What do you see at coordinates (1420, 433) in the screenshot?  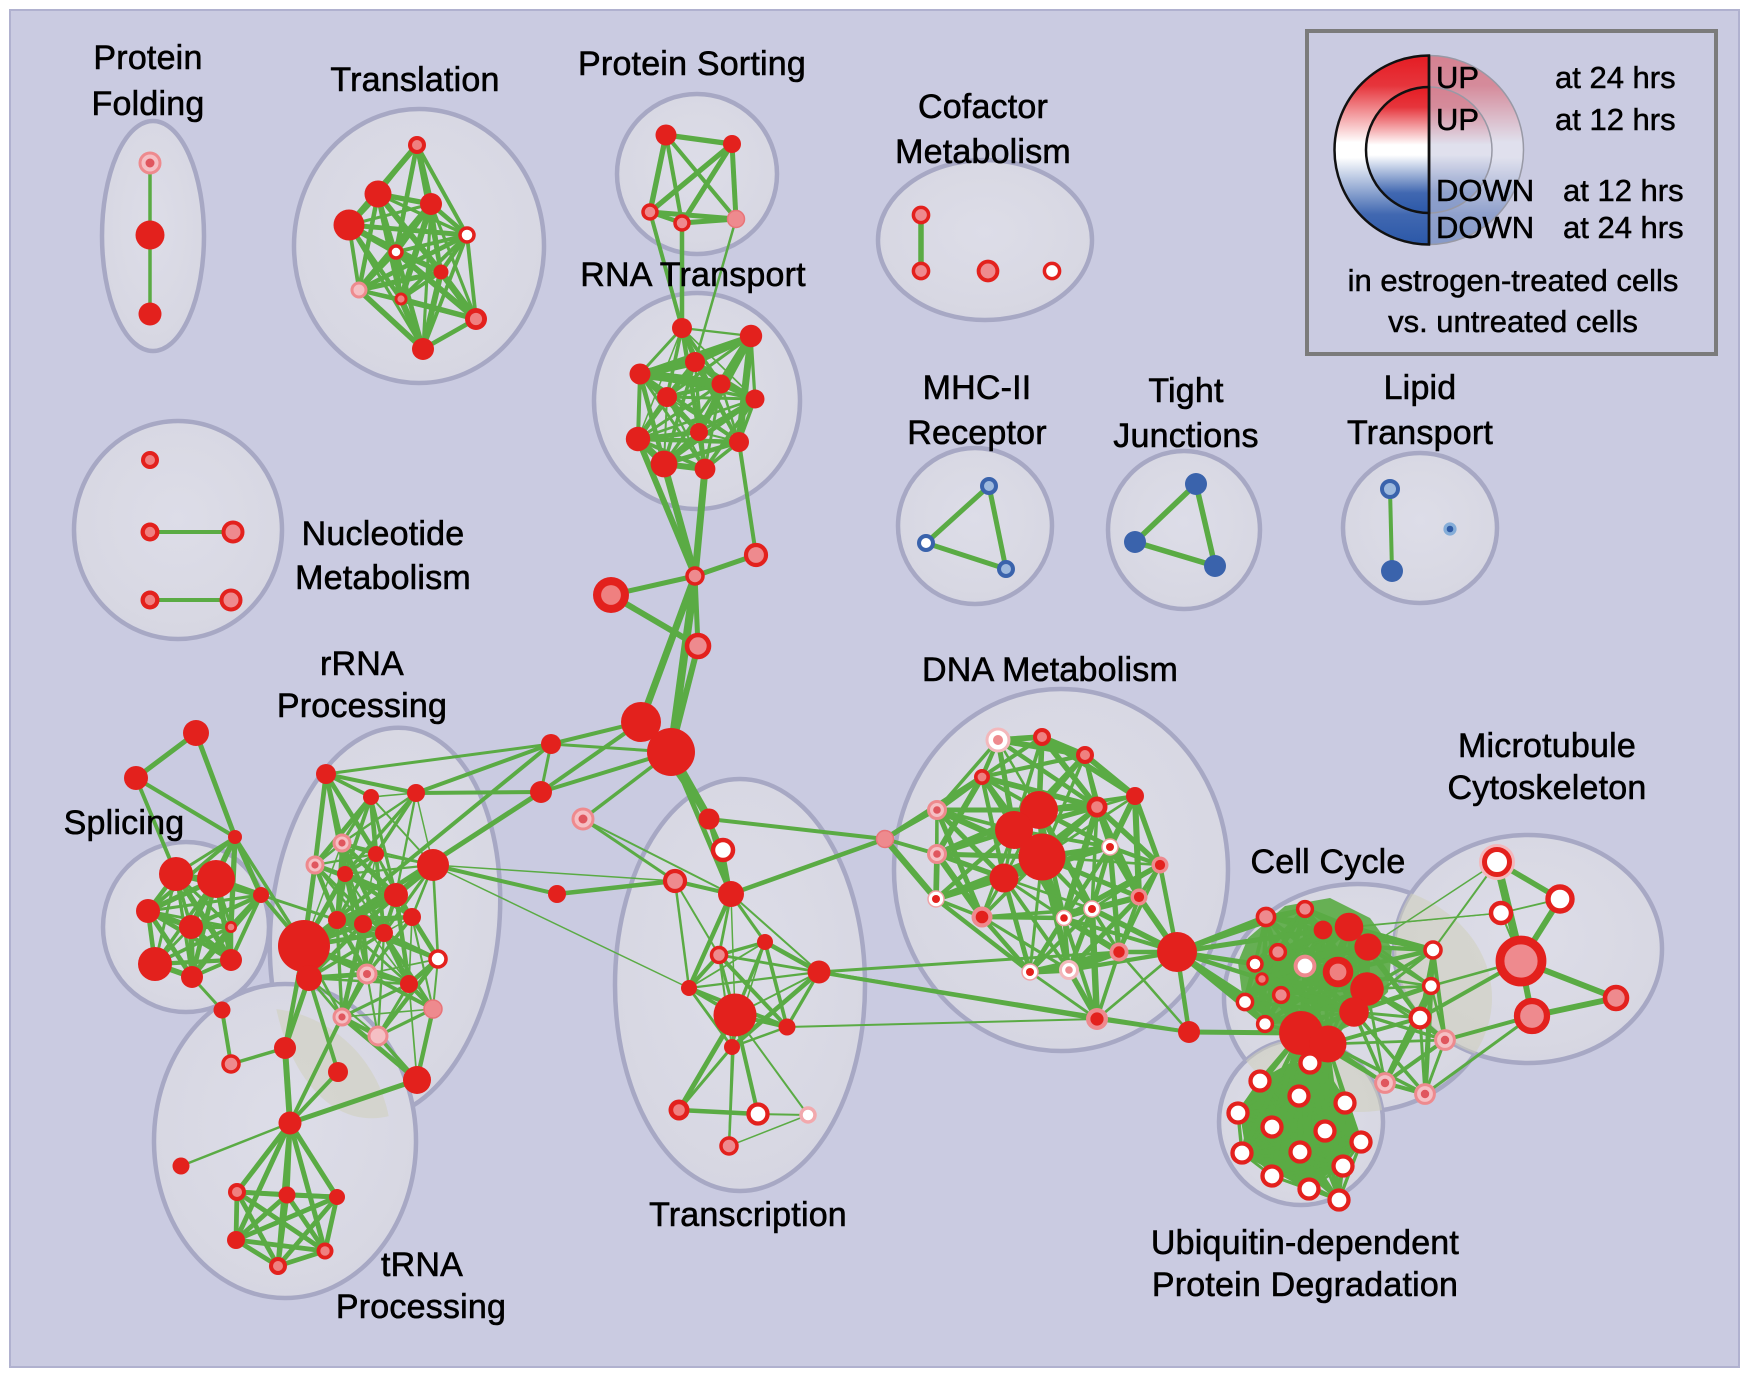 I see `svg-text: Transport` at bounding box center [1420, 433].